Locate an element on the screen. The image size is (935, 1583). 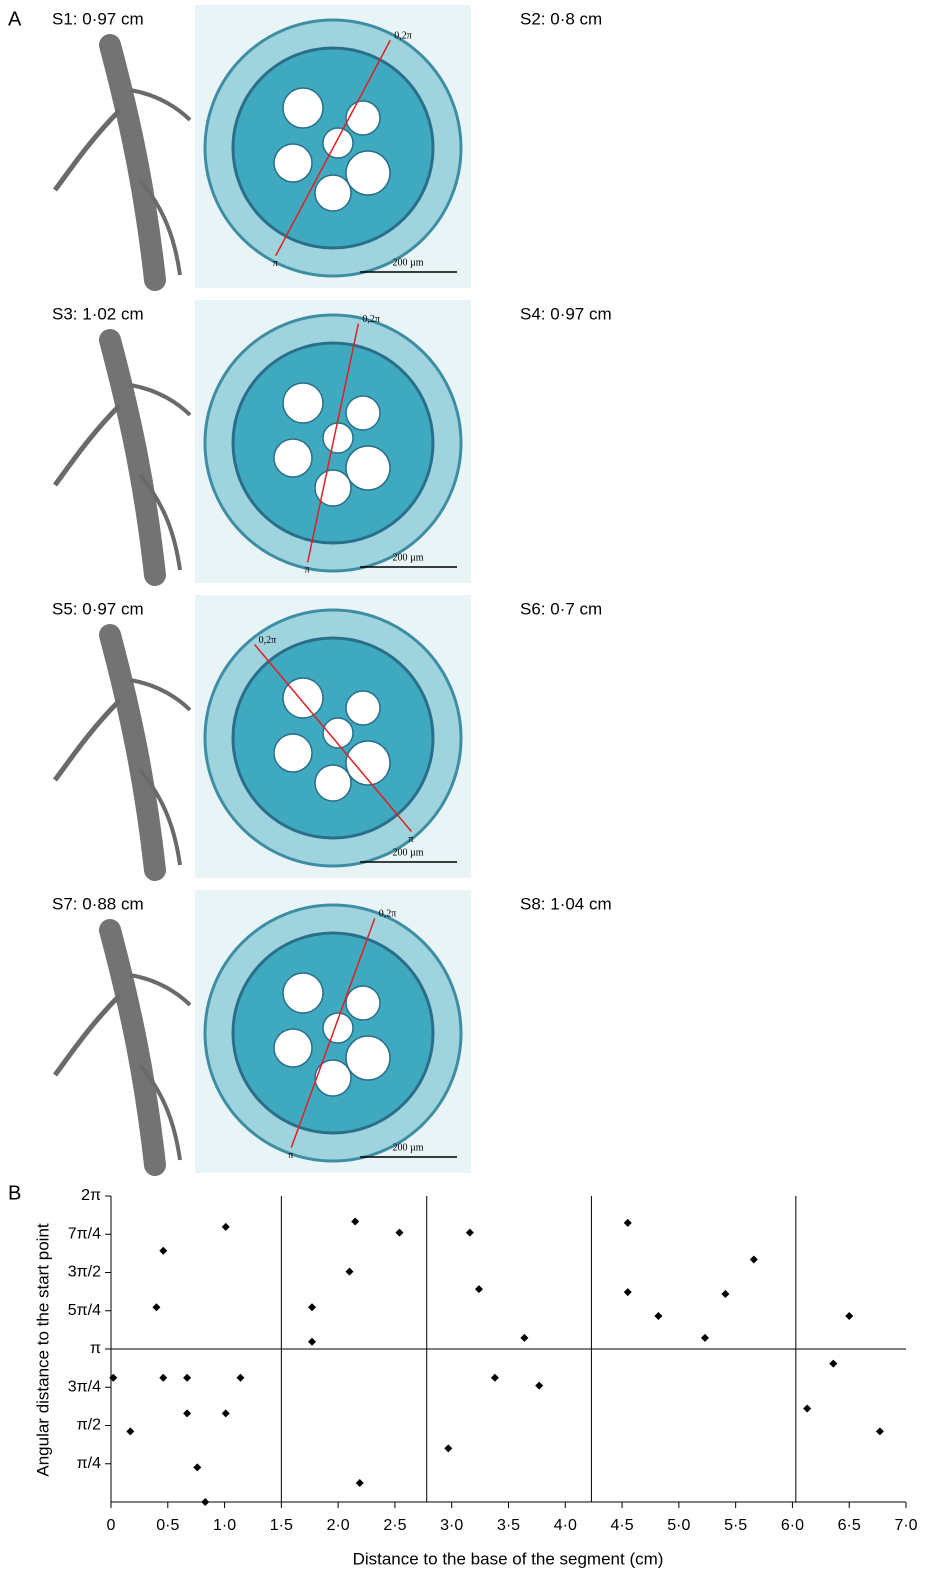
y-tick-label: 7π/4 is located at coordinates (84, 1233).